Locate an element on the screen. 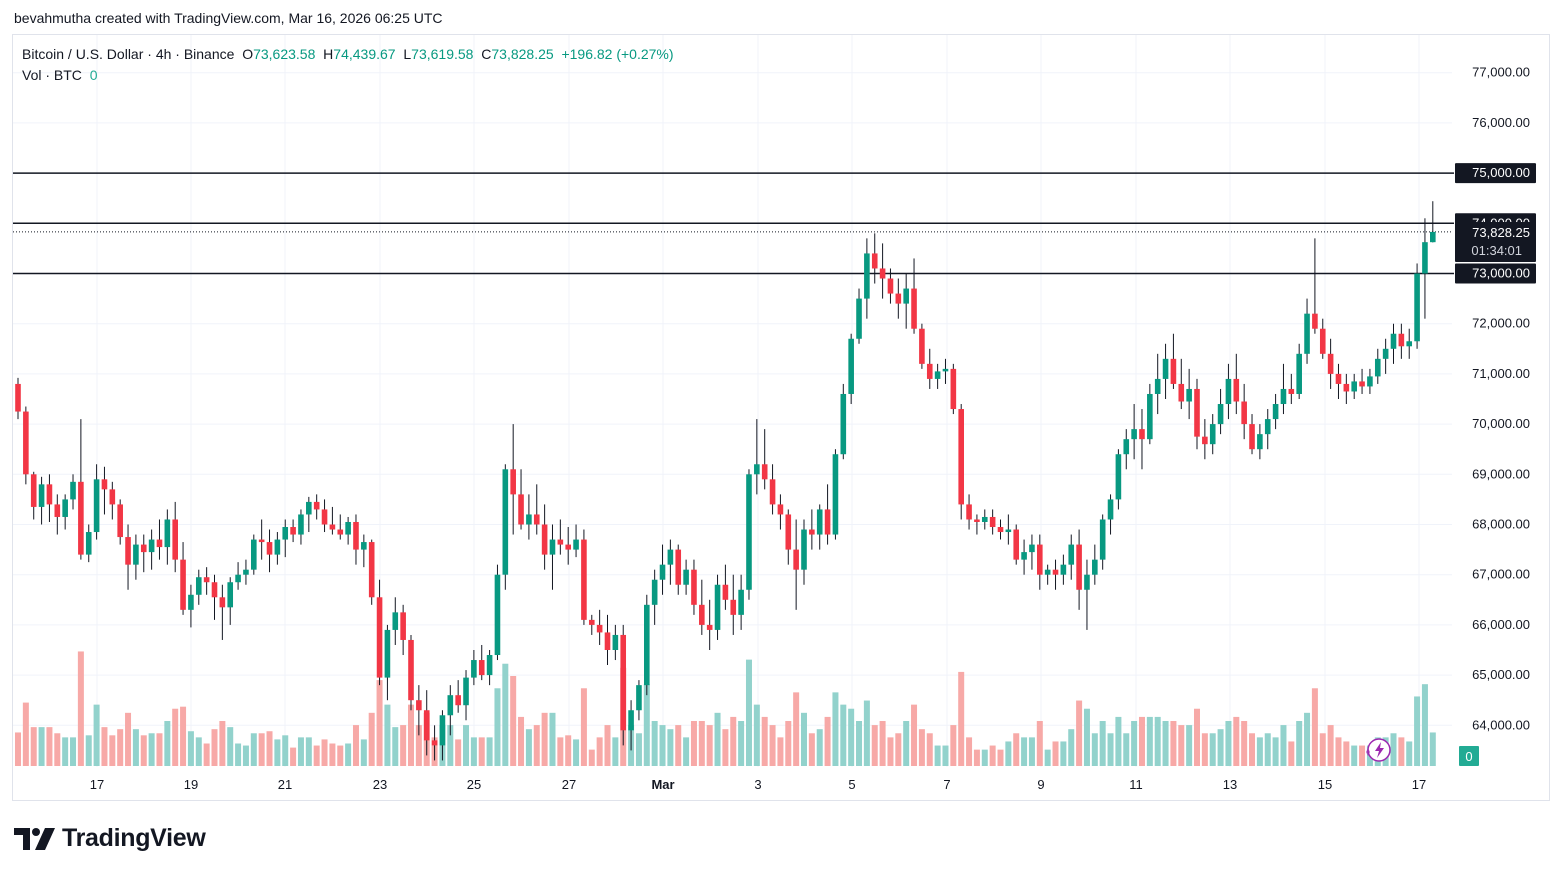 Image resolution: width=1563 pixels, height=877 pixels. tradingview-logo: TradingView is located at coordinates (110, 838).